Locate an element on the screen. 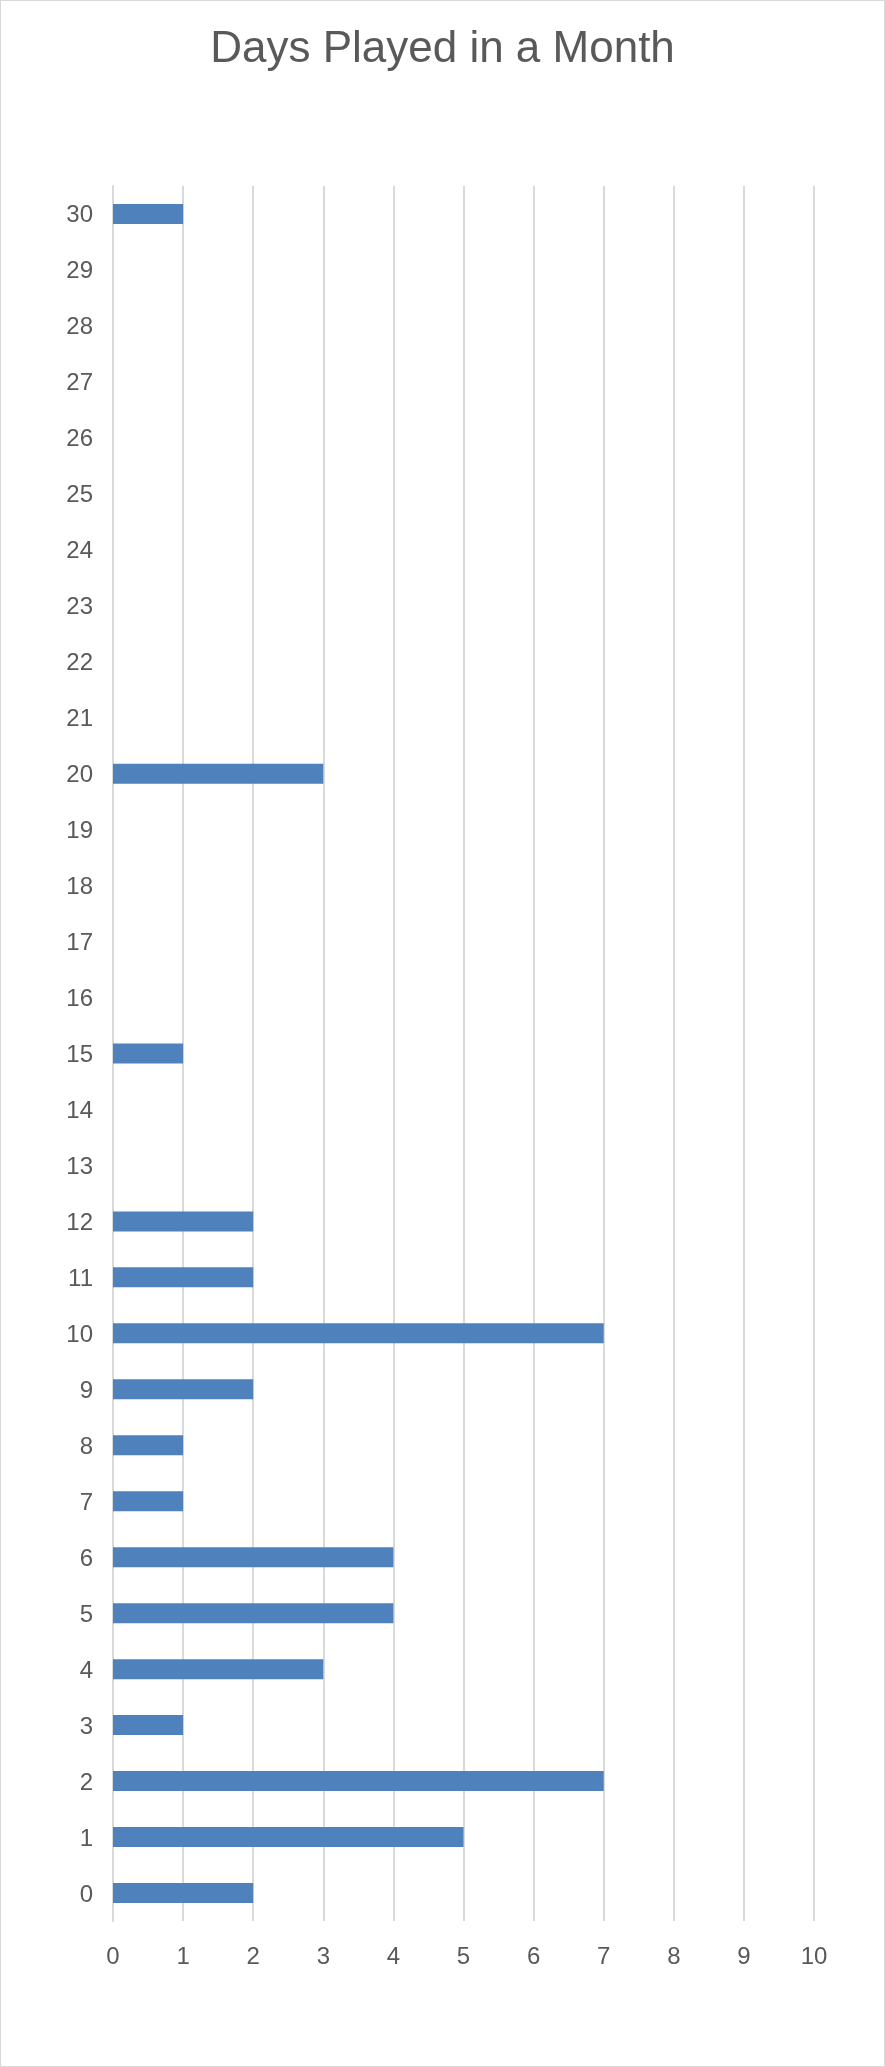 The image size is (885, 2067). y-tick-label: 3 is located at coordinates (86, 1725).